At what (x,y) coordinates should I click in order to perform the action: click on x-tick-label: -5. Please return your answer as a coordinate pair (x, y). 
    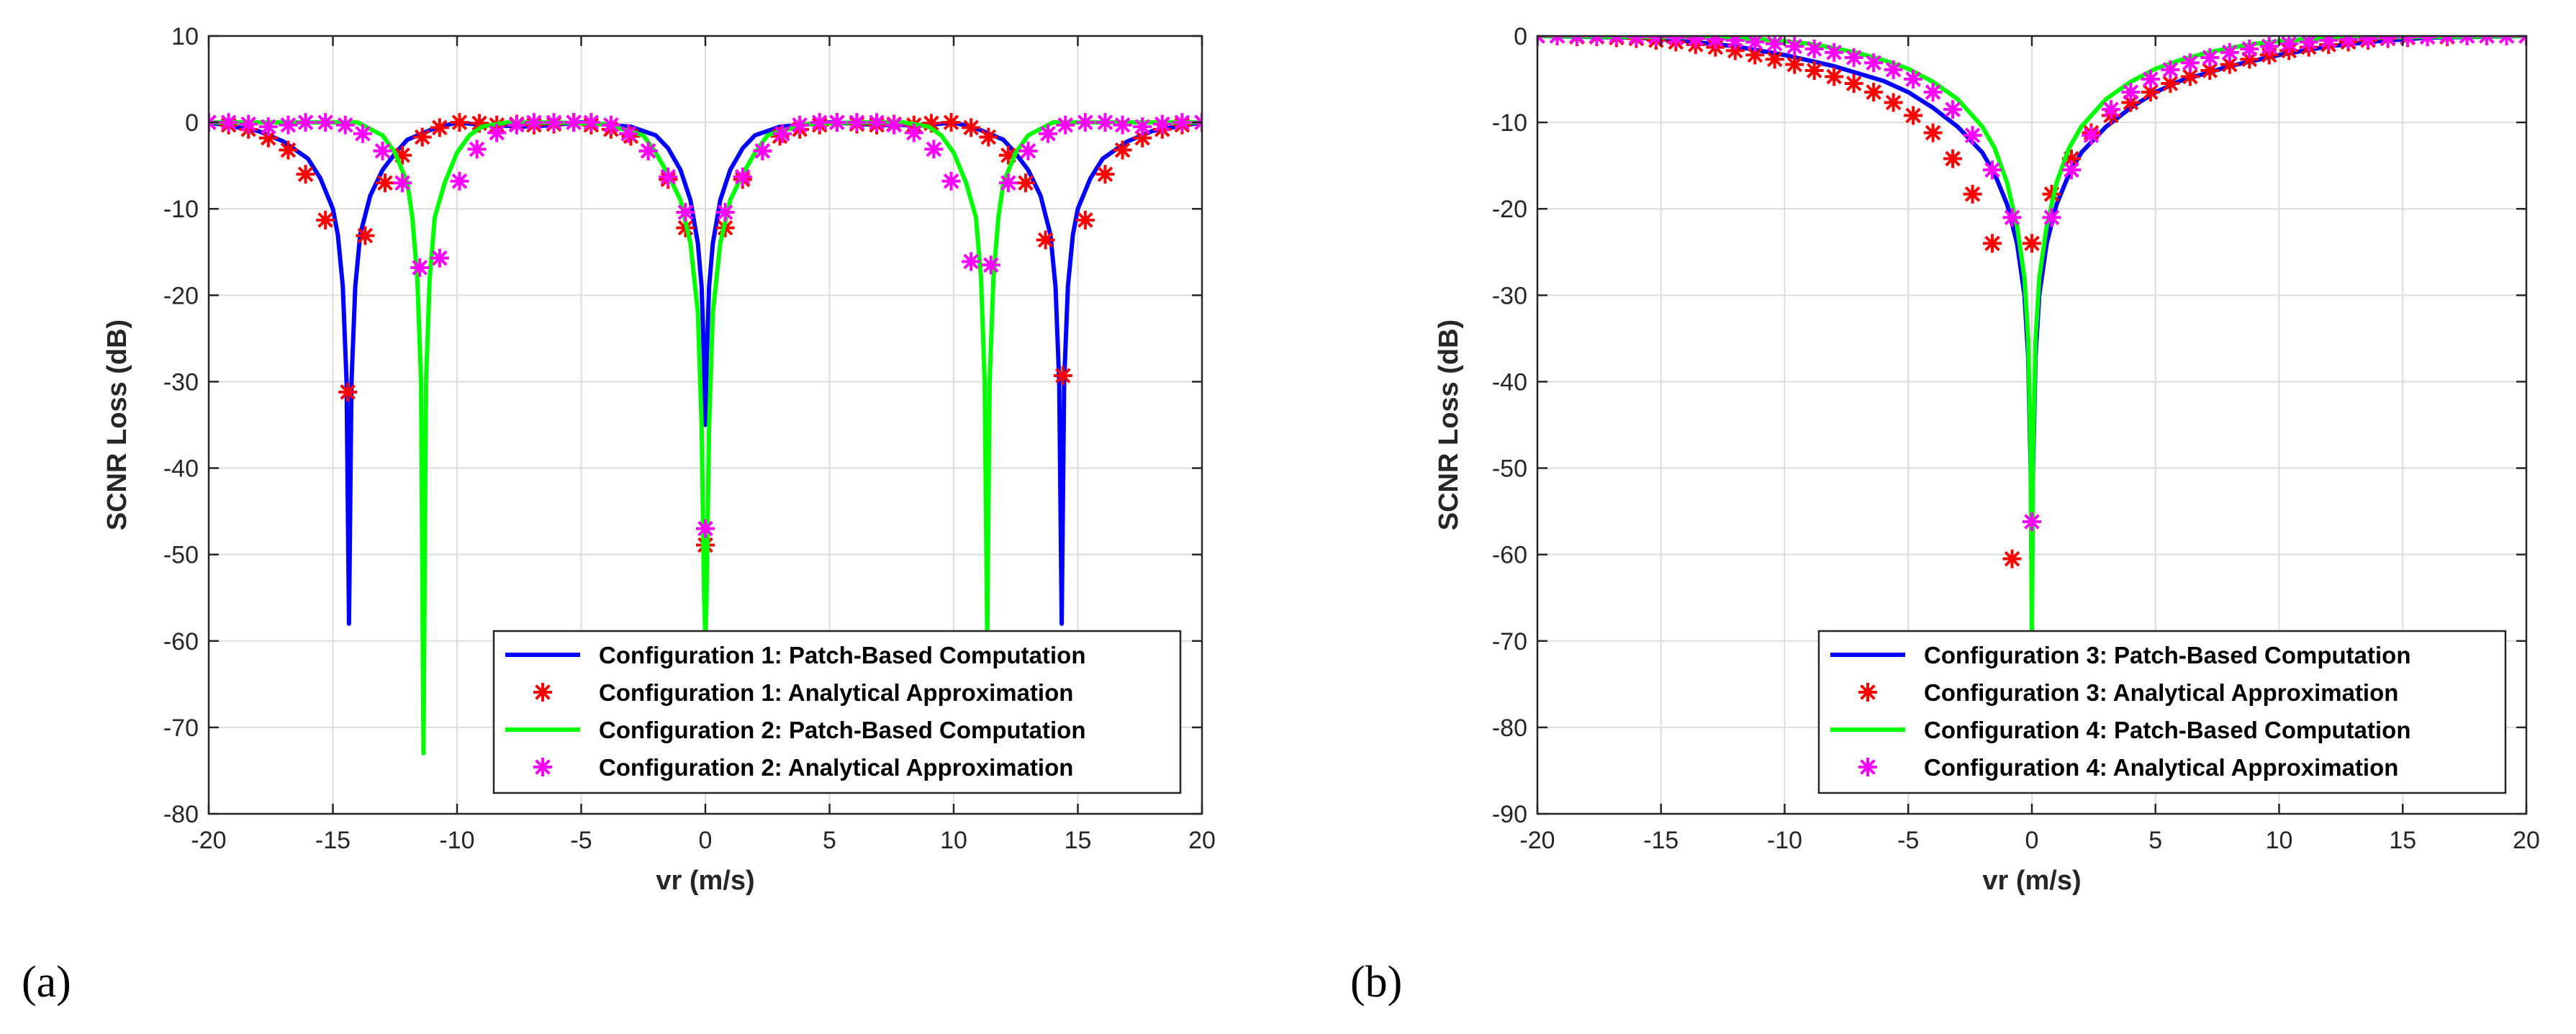
    Looking at the image, I should click on (581, 841).